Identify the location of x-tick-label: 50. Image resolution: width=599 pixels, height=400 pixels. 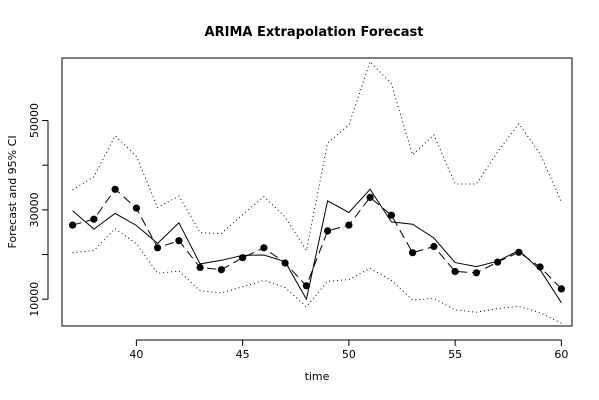
(349, 354).